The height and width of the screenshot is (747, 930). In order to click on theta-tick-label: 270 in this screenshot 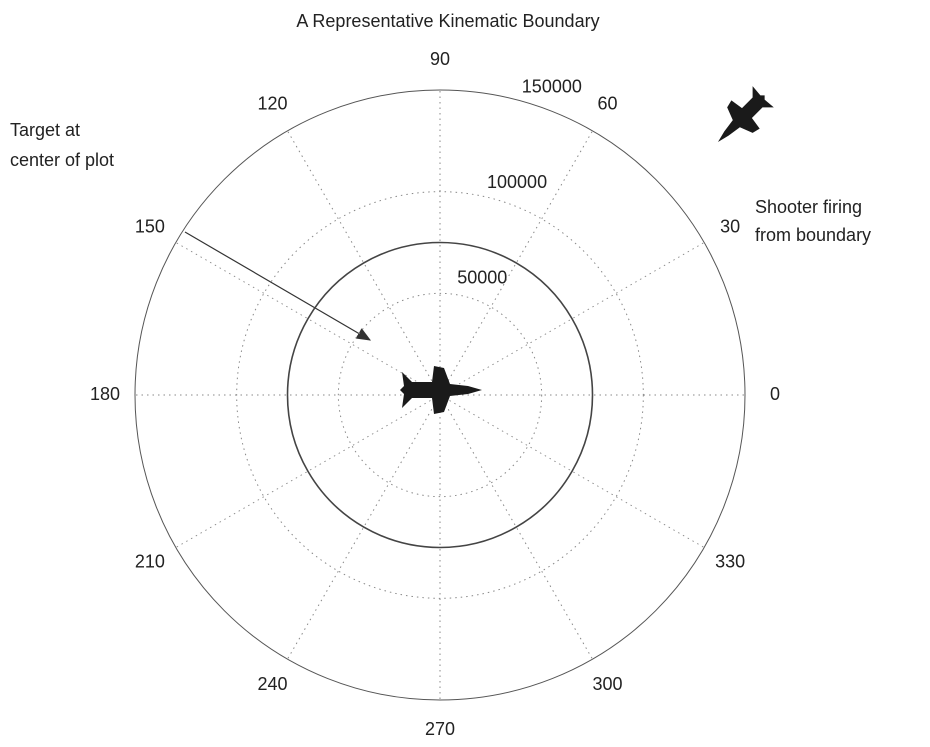, I will do `click(440, 729)`.